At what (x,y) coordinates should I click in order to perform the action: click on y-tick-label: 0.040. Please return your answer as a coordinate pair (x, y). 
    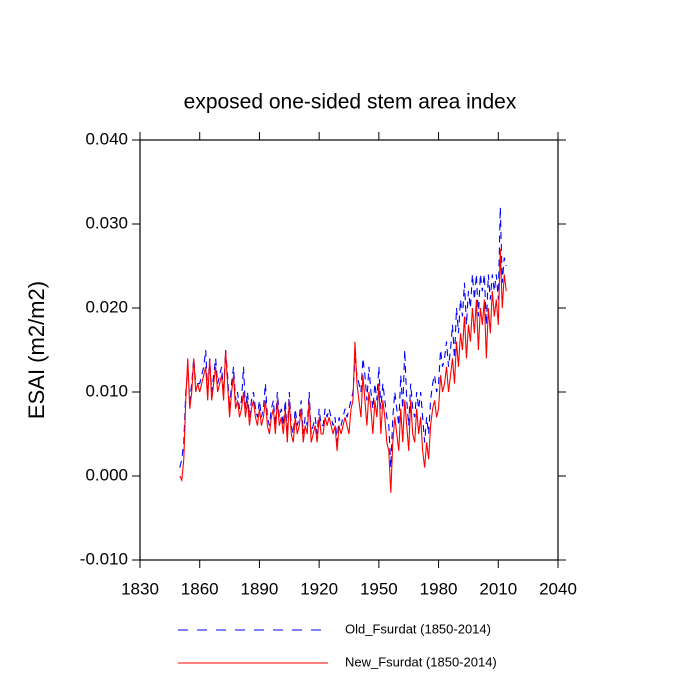
    Looking at the image, I should click on (106, 138).